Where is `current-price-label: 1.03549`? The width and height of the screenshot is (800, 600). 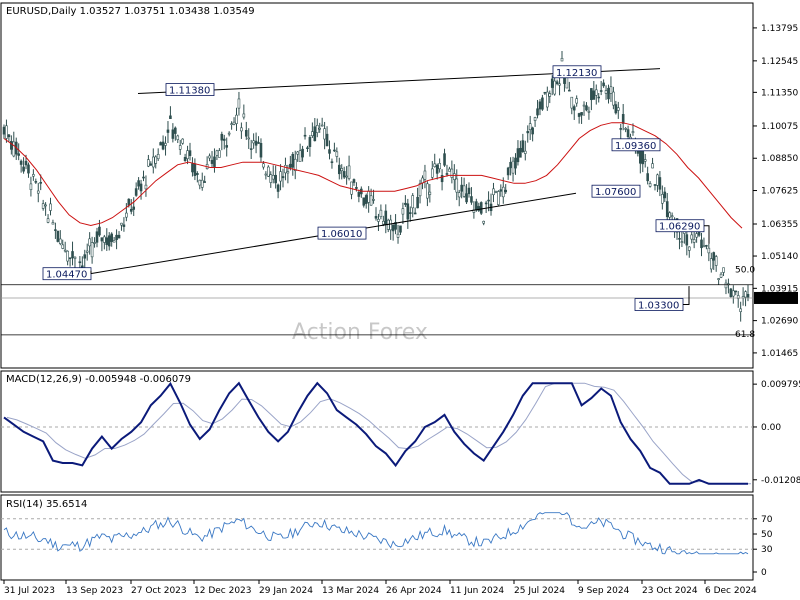 current-price-label: 1.03549 is located at coordinates (775, 300).